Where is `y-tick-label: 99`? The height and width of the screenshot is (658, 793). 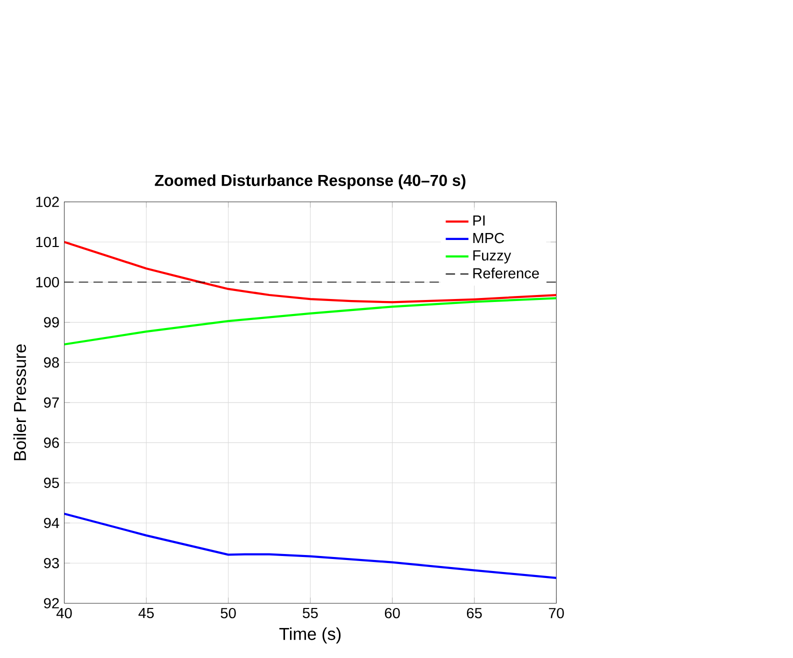
y-tick-label: 99 is located at coordinates (51, 322).